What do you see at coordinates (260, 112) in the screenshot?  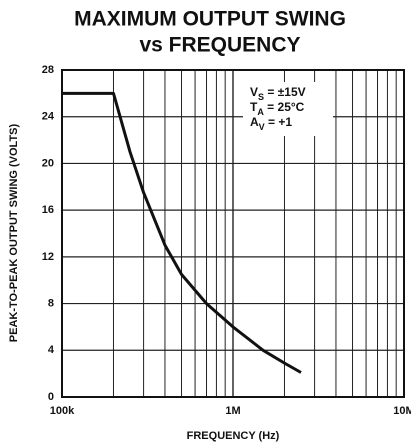 I see `annotation-subscript: A` at bounding box center [260, 112].